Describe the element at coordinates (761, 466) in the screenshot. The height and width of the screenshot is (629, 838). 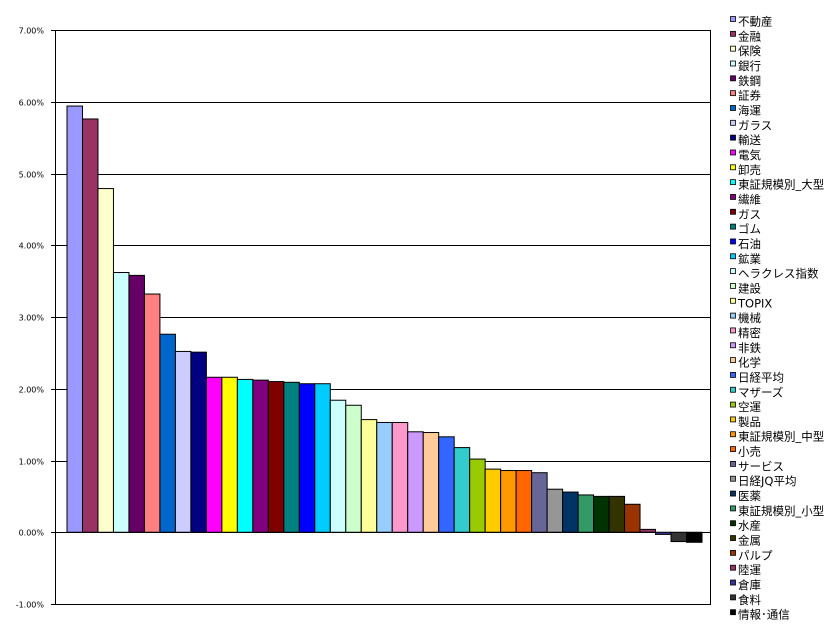
I see `legend-label: サービス` at that location.